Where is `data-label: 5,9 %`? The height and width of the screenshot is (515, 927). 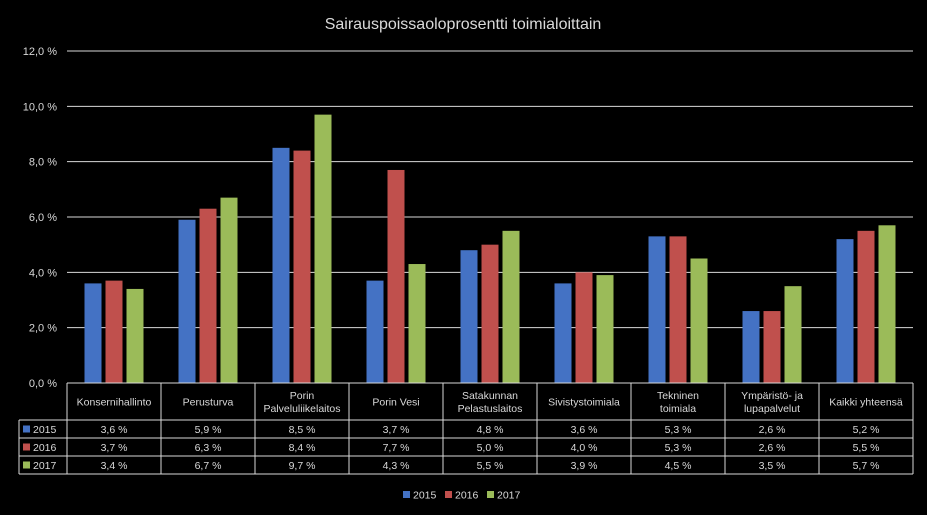
data-label: 5,9 % is located at coordinates (208, 430).